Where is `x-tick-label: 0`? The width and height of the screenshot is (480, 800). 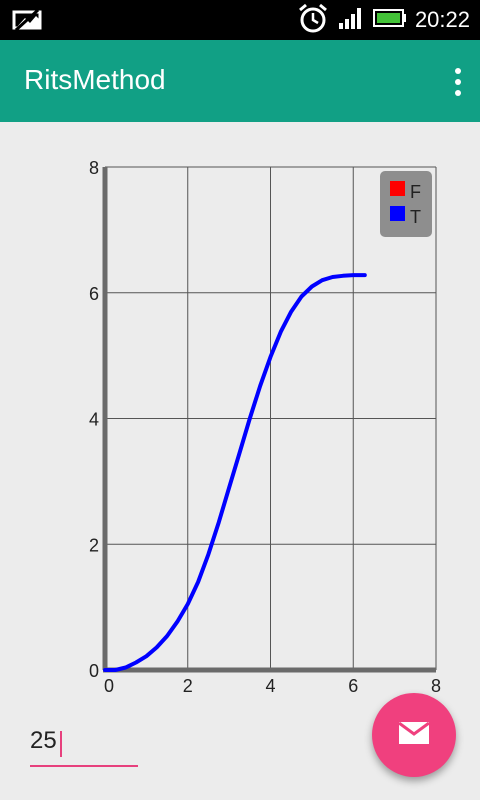
x-tick-label: 0 is located at coordinates (109, 686).